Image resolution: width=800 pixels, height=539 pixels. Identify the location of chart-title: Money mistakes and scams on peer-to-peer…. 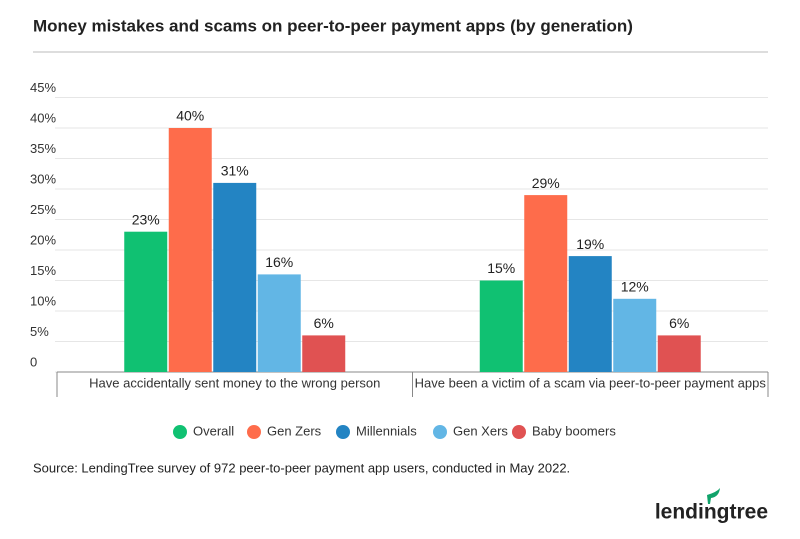
(333, 25).